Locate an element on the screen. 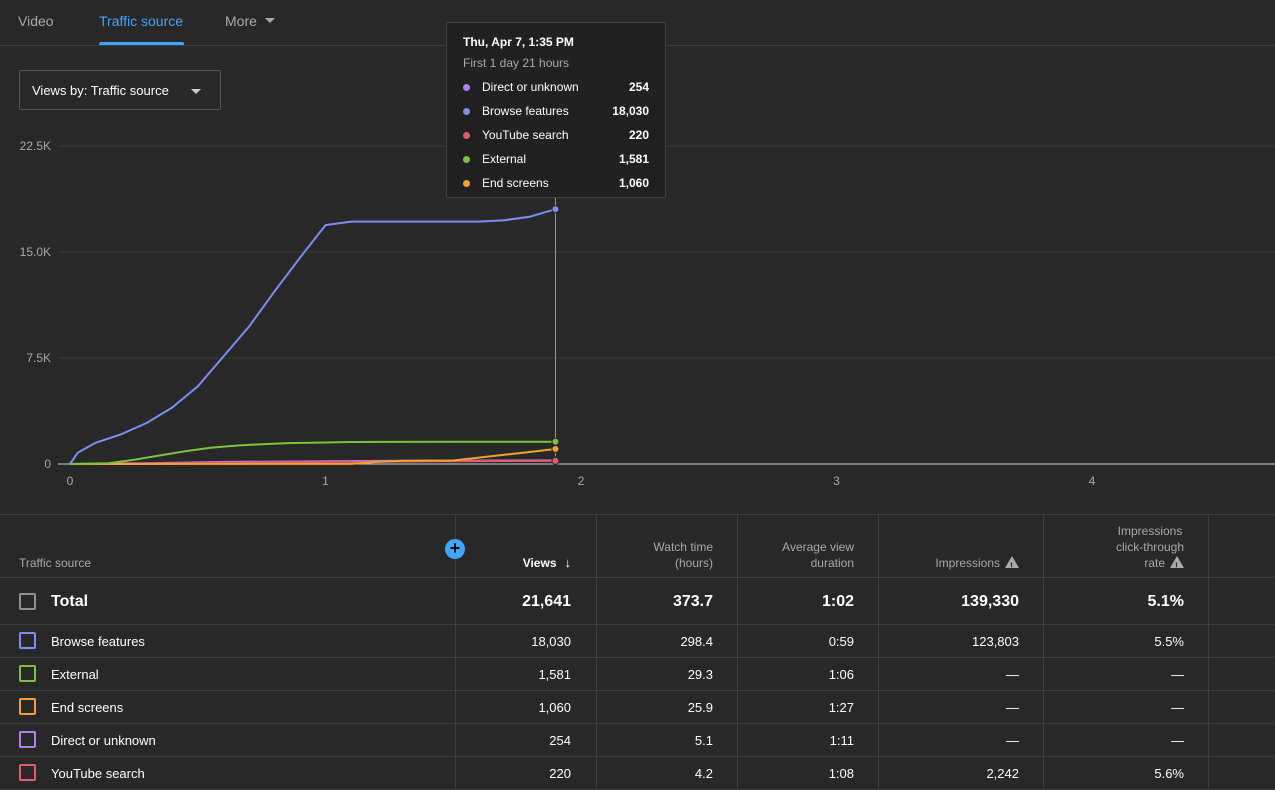 The width and height of the screenshot is (1275, 790). tab-traffic-source: Traffic source is located at coordinates (141, 21).